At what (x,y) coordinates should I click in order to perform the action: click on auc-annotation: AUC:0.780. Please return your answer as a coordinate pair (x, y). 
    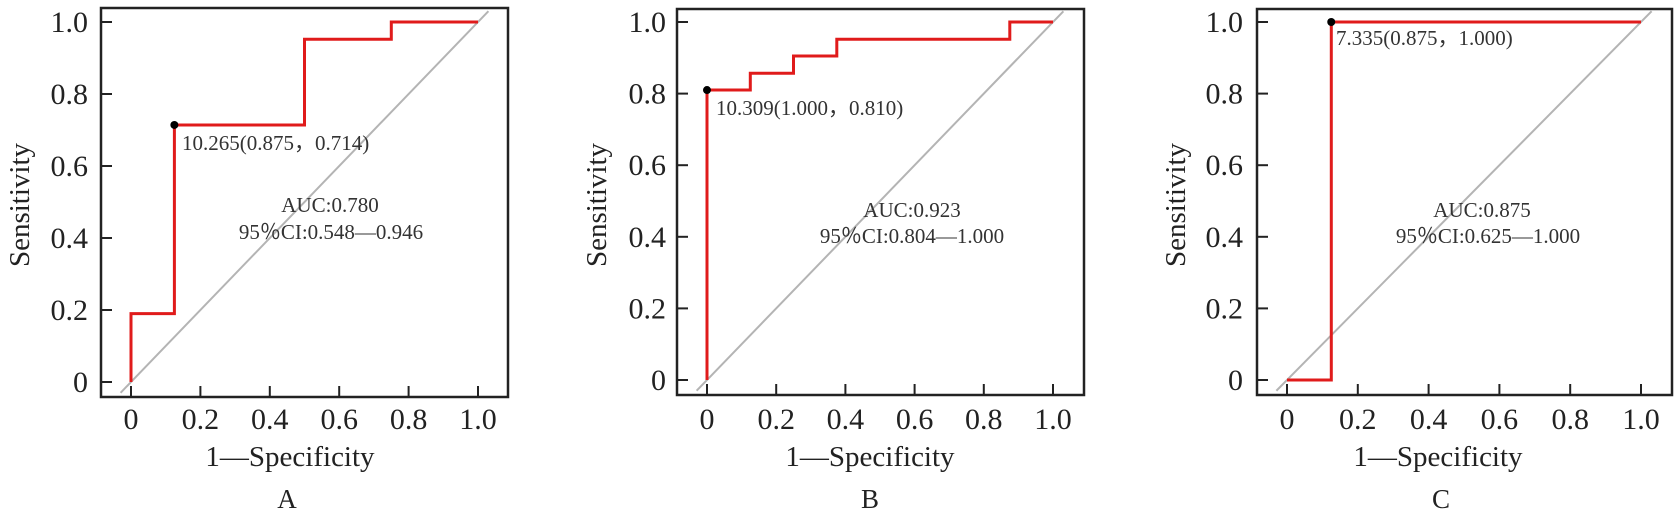
    Looking at the image, I should click on (329, 205).